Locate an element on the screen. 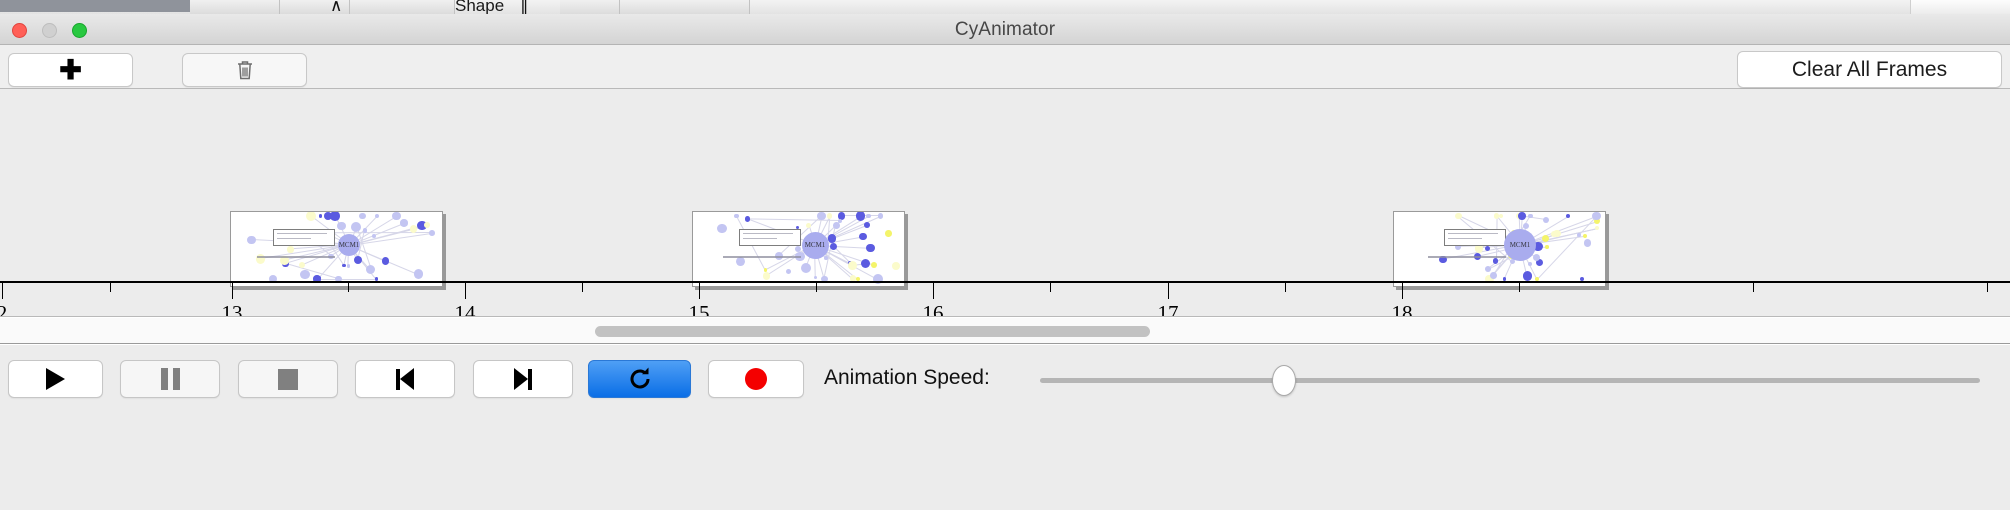 This screenshot has width=2010, height=510. add-frame-button: ✚ is located at coordinates (70, 70).